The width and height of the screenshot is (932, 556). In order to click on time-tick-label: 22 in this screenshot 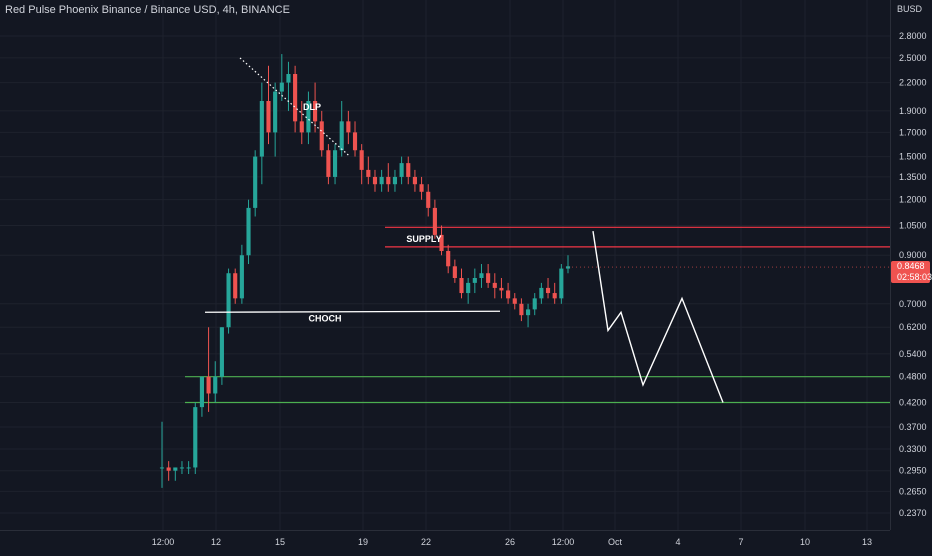, I will do `click(426, 542)`.